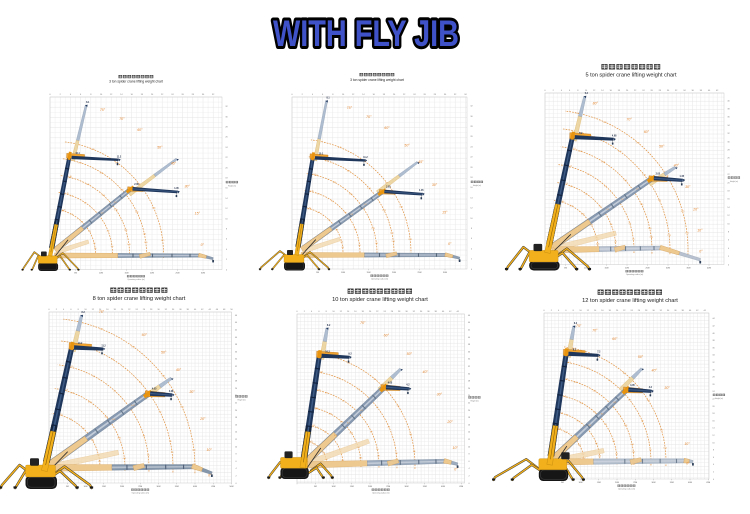 This screenshot has width=750, height=514. Describe the element at coordinates (350, 355) in the screenshot. I see `svg-text: 9.2` at that location.